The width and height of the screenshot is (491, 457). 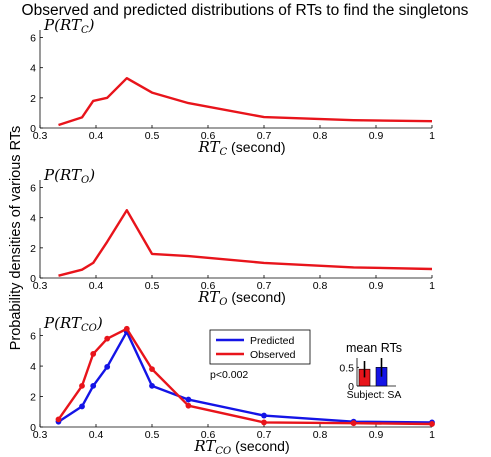 What do you see at coordinates (351, 387) in the screenshot?
I see `inset-y-tick-label: 0` at bounding box center [351, 387].